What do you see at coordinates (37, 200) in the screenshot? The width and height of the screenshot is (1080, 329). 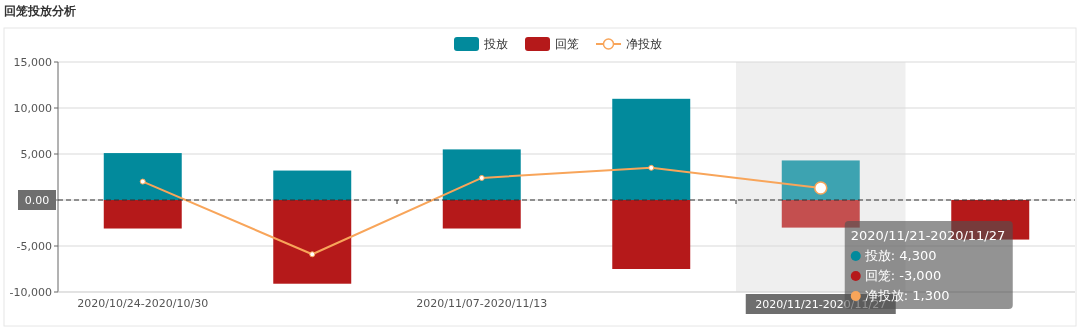 I see `ref-line-label: 0.00` at bounding box center [37, 200].